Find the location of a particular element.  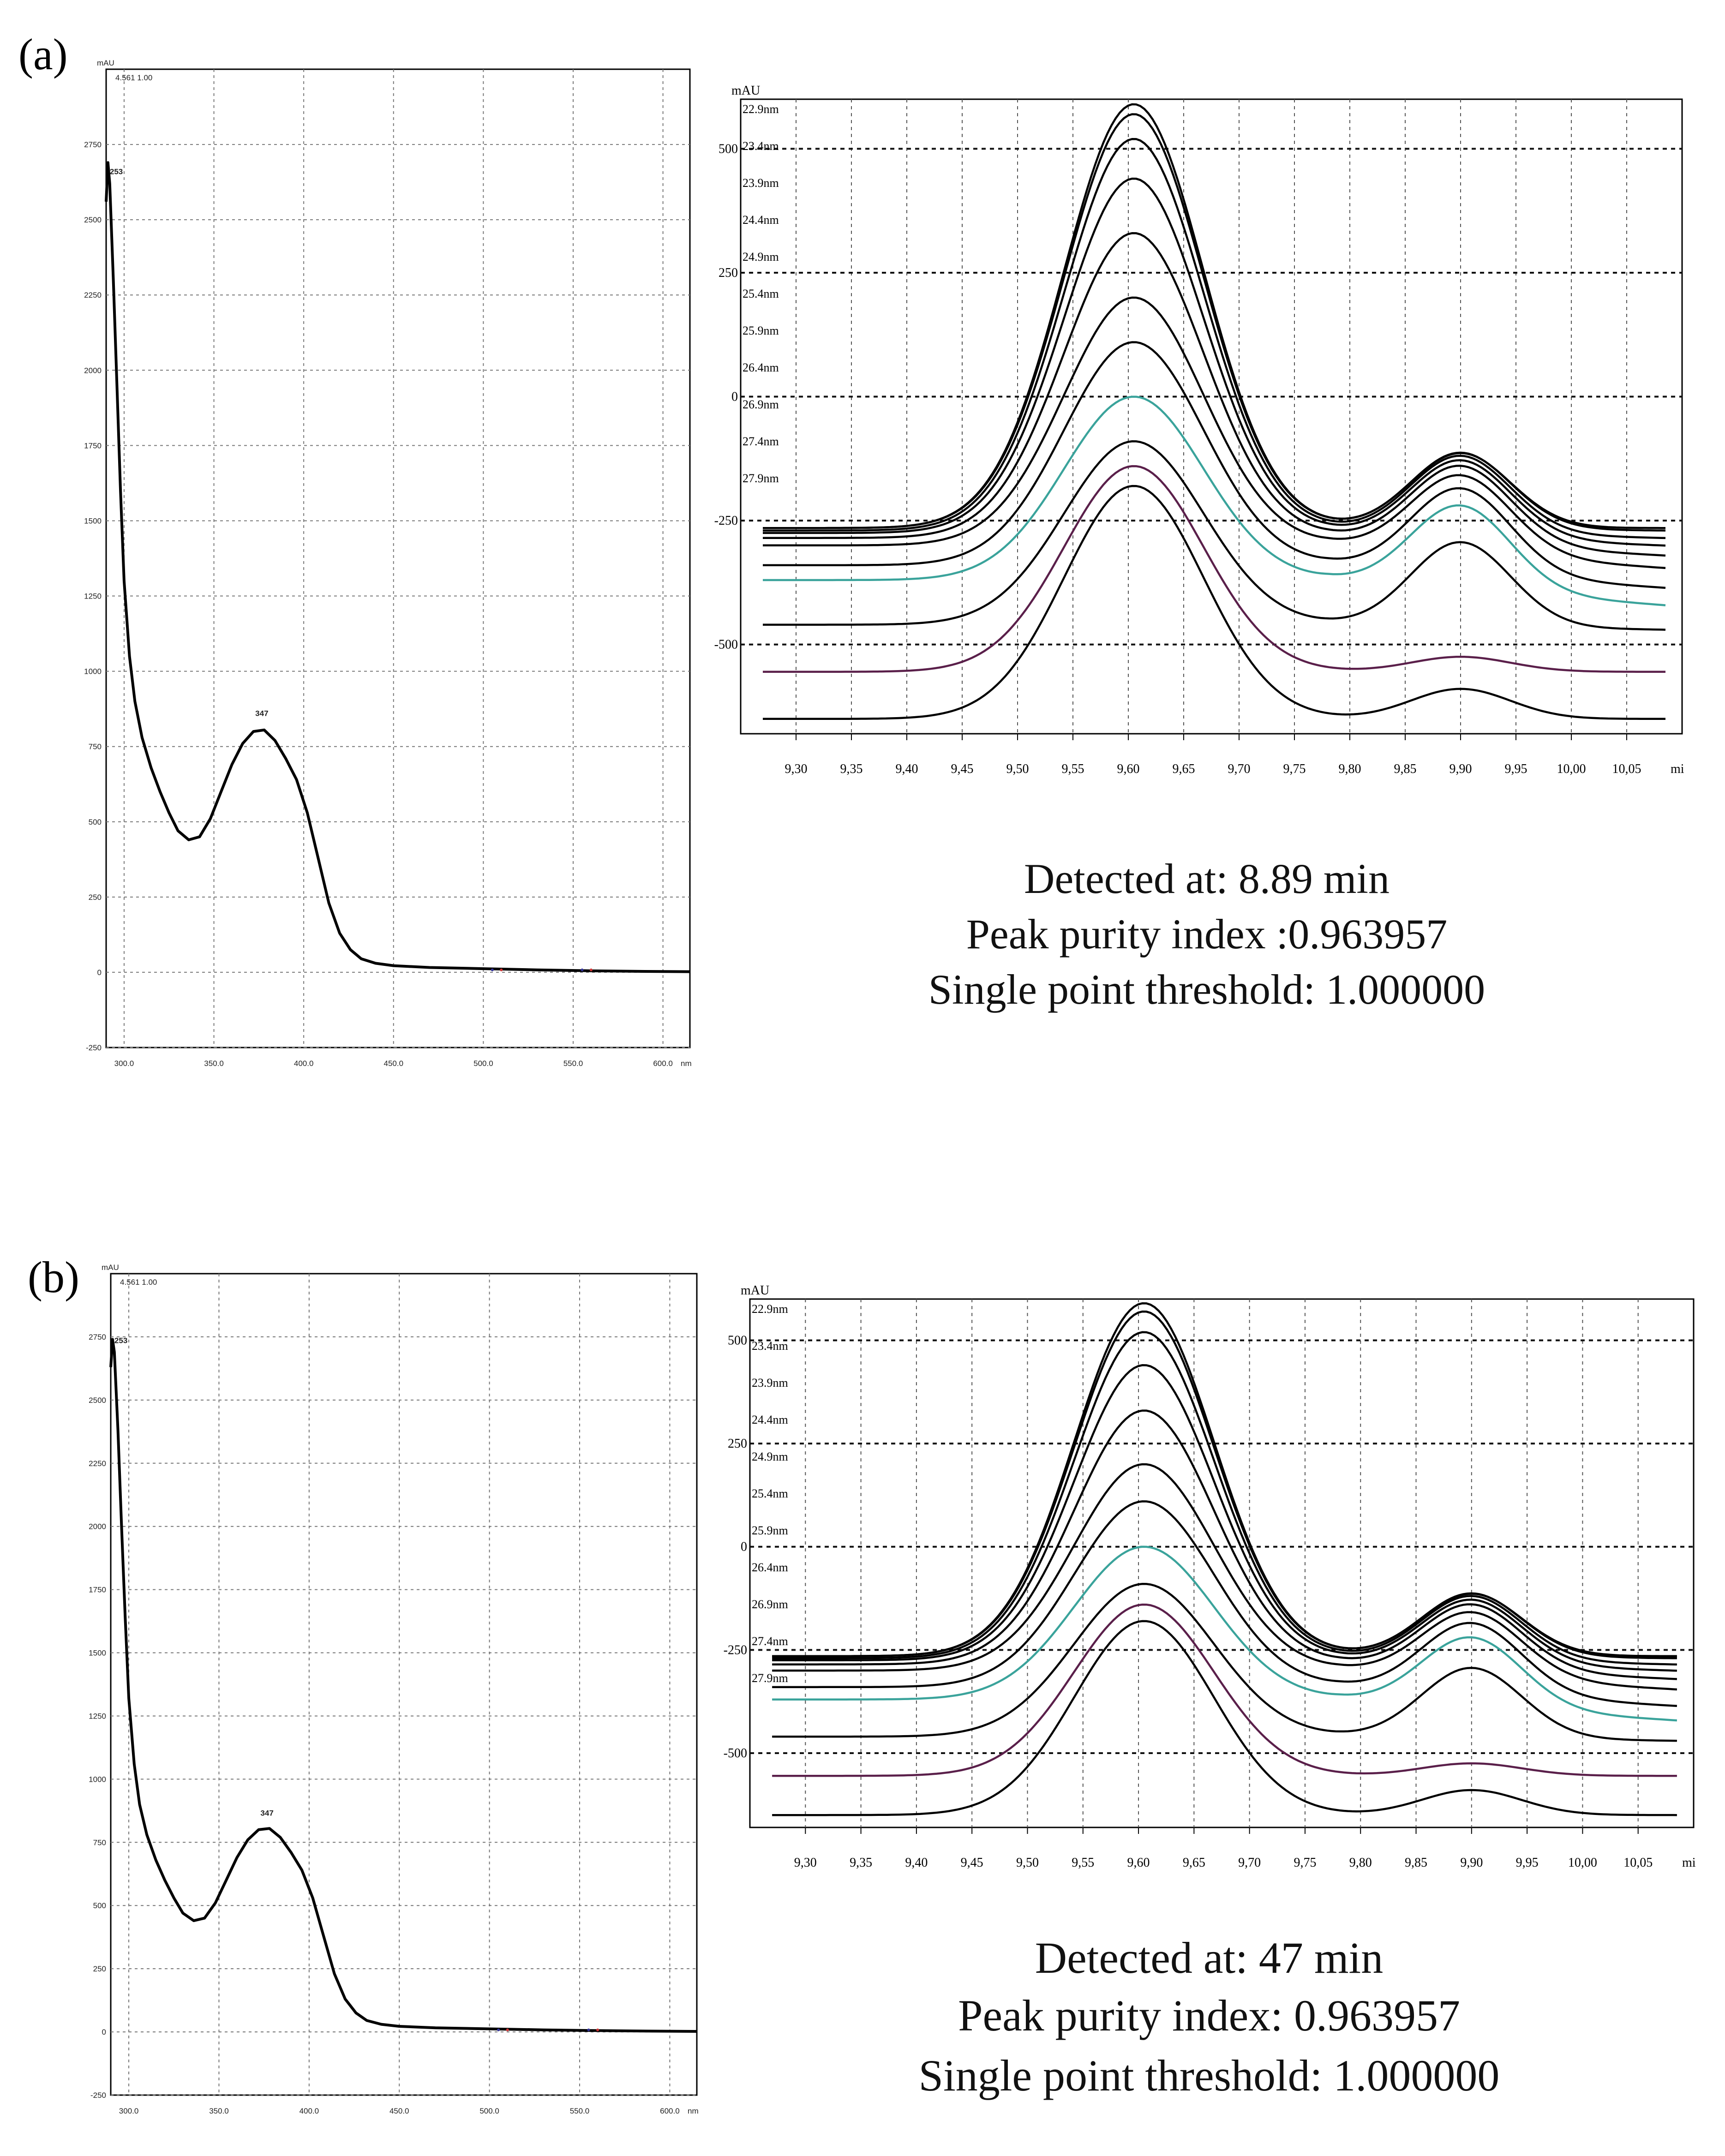

panel-b-chromatogram-x-tick-label: 9,95 is located at coordinates (1527, 1863).